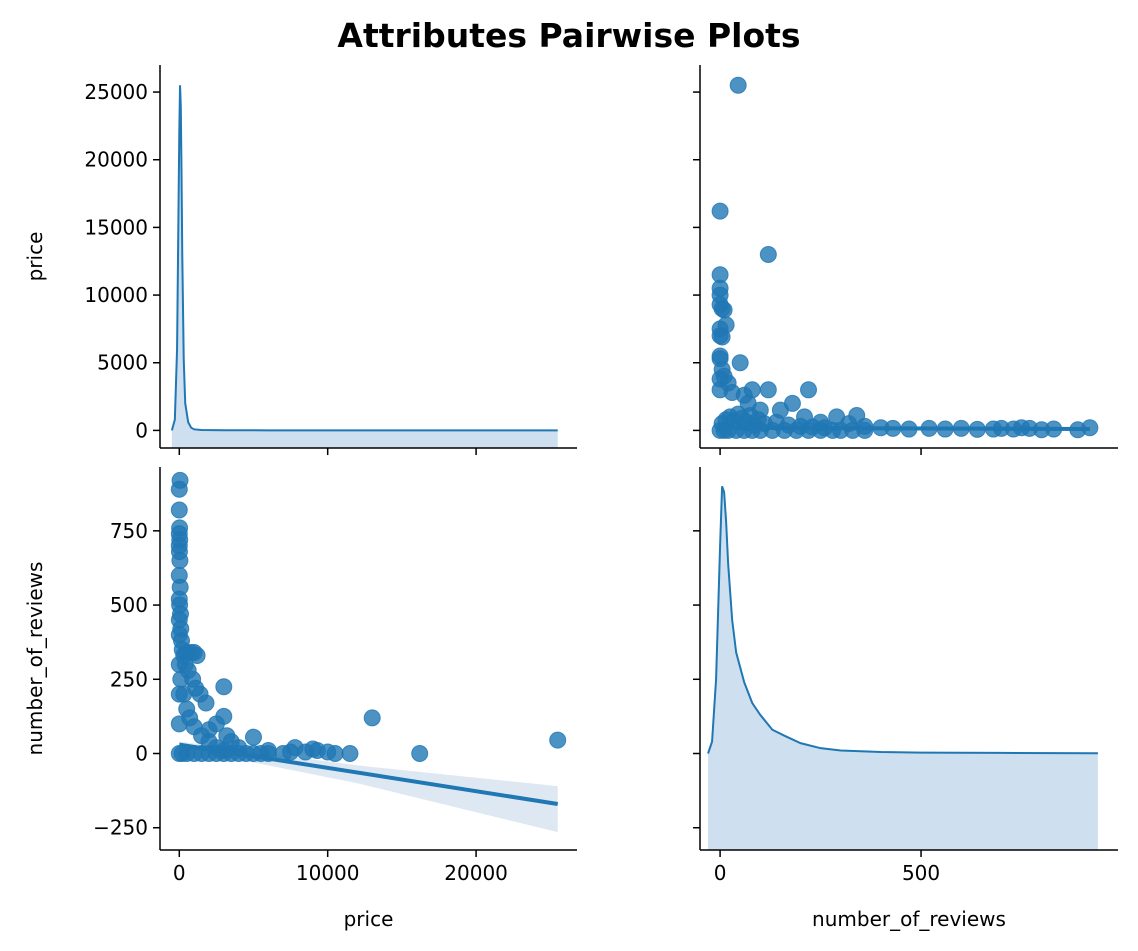 The image size is (1138, 951). I want to click on x-axis-title: number_of_reviews, so click(909, 919).